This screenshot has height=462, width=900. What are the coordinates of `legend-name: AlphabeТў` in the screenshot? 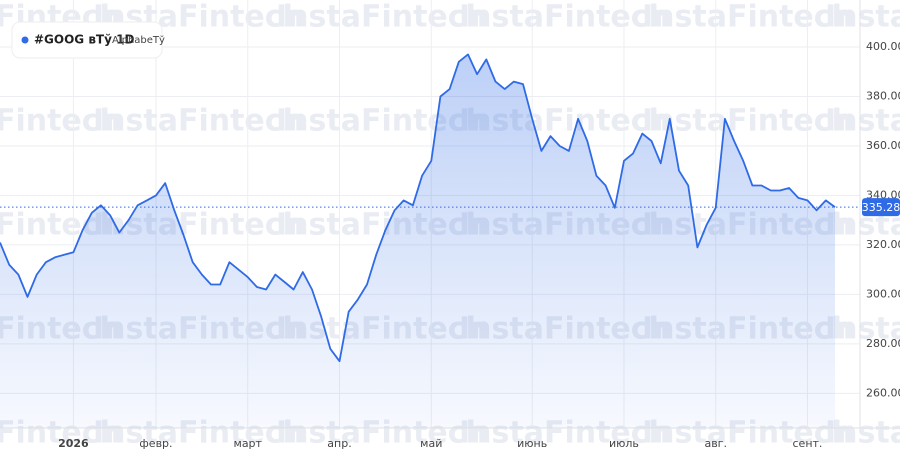 It's located at (138, 40).